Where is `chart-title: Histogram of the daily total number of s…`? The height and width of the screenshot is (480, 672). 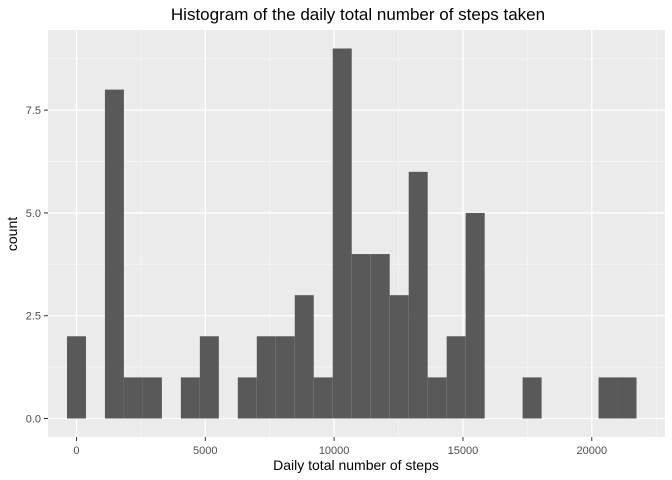 chart-title: Histogram of the daily total number of s… is located at coordinates (358, 14).